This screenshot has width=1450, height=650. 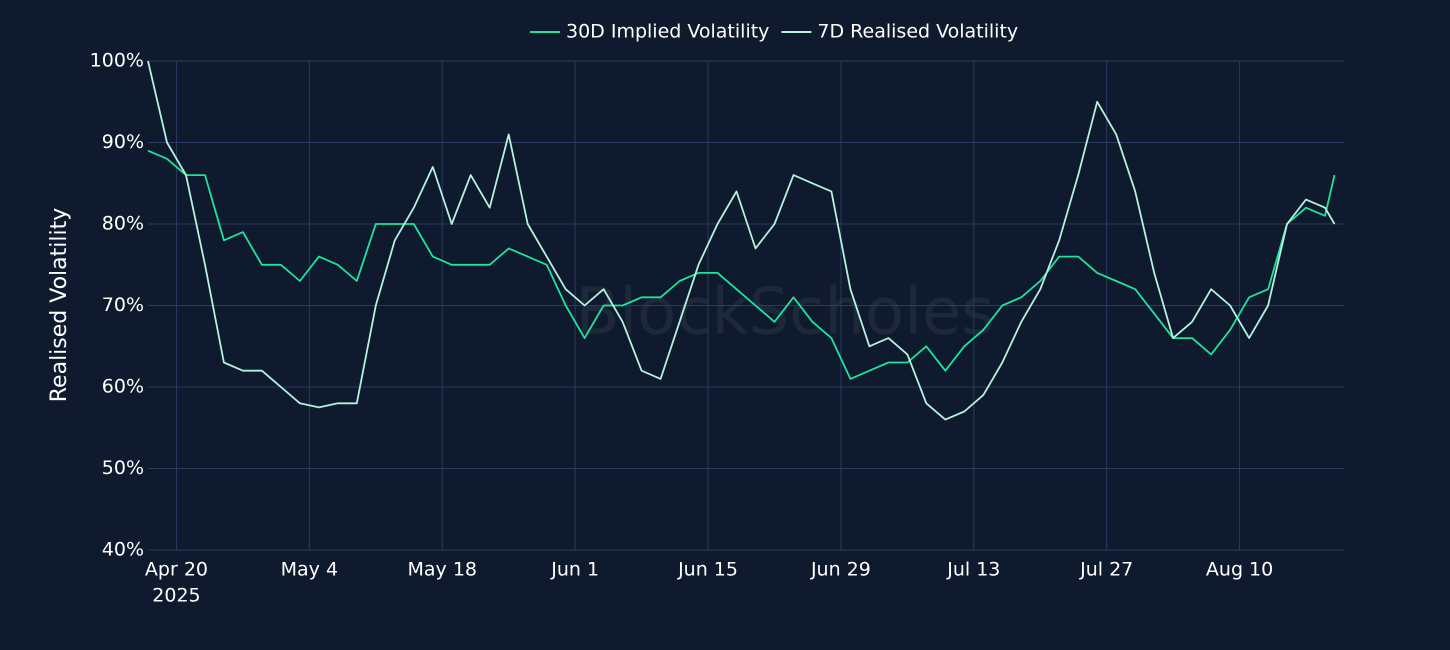 What do you see at coordinates (176, 596) in the screenshot?
I see `x-tick-year: 2025` at bounding box center [176, 596].